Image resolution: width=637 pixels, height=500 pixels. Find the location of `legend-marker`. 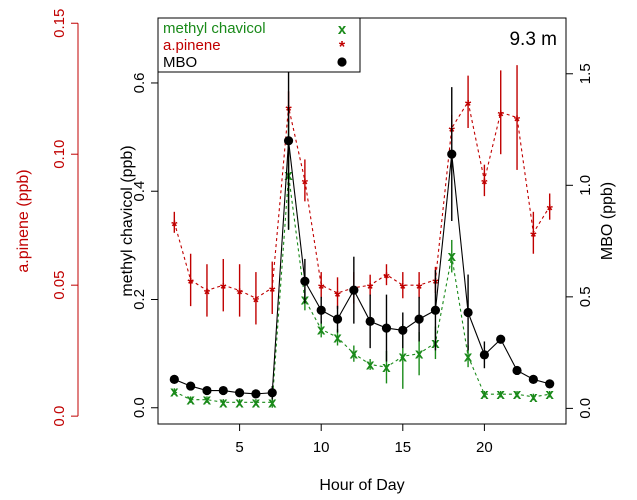

legend-marker is located at coordinates (342, 62).